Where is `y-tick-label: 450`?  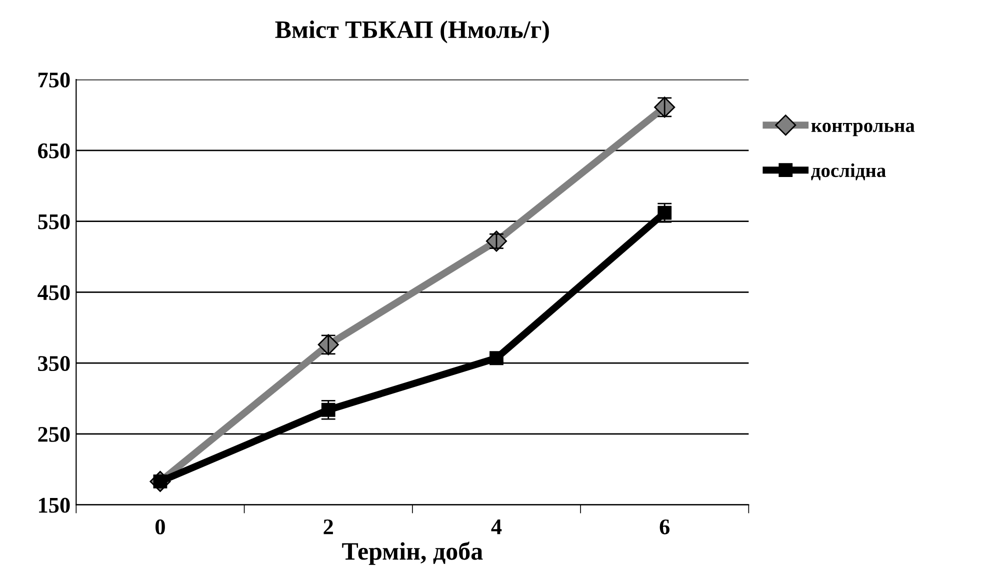
y-tick-label: 450 is located at coordinates (54, 292).